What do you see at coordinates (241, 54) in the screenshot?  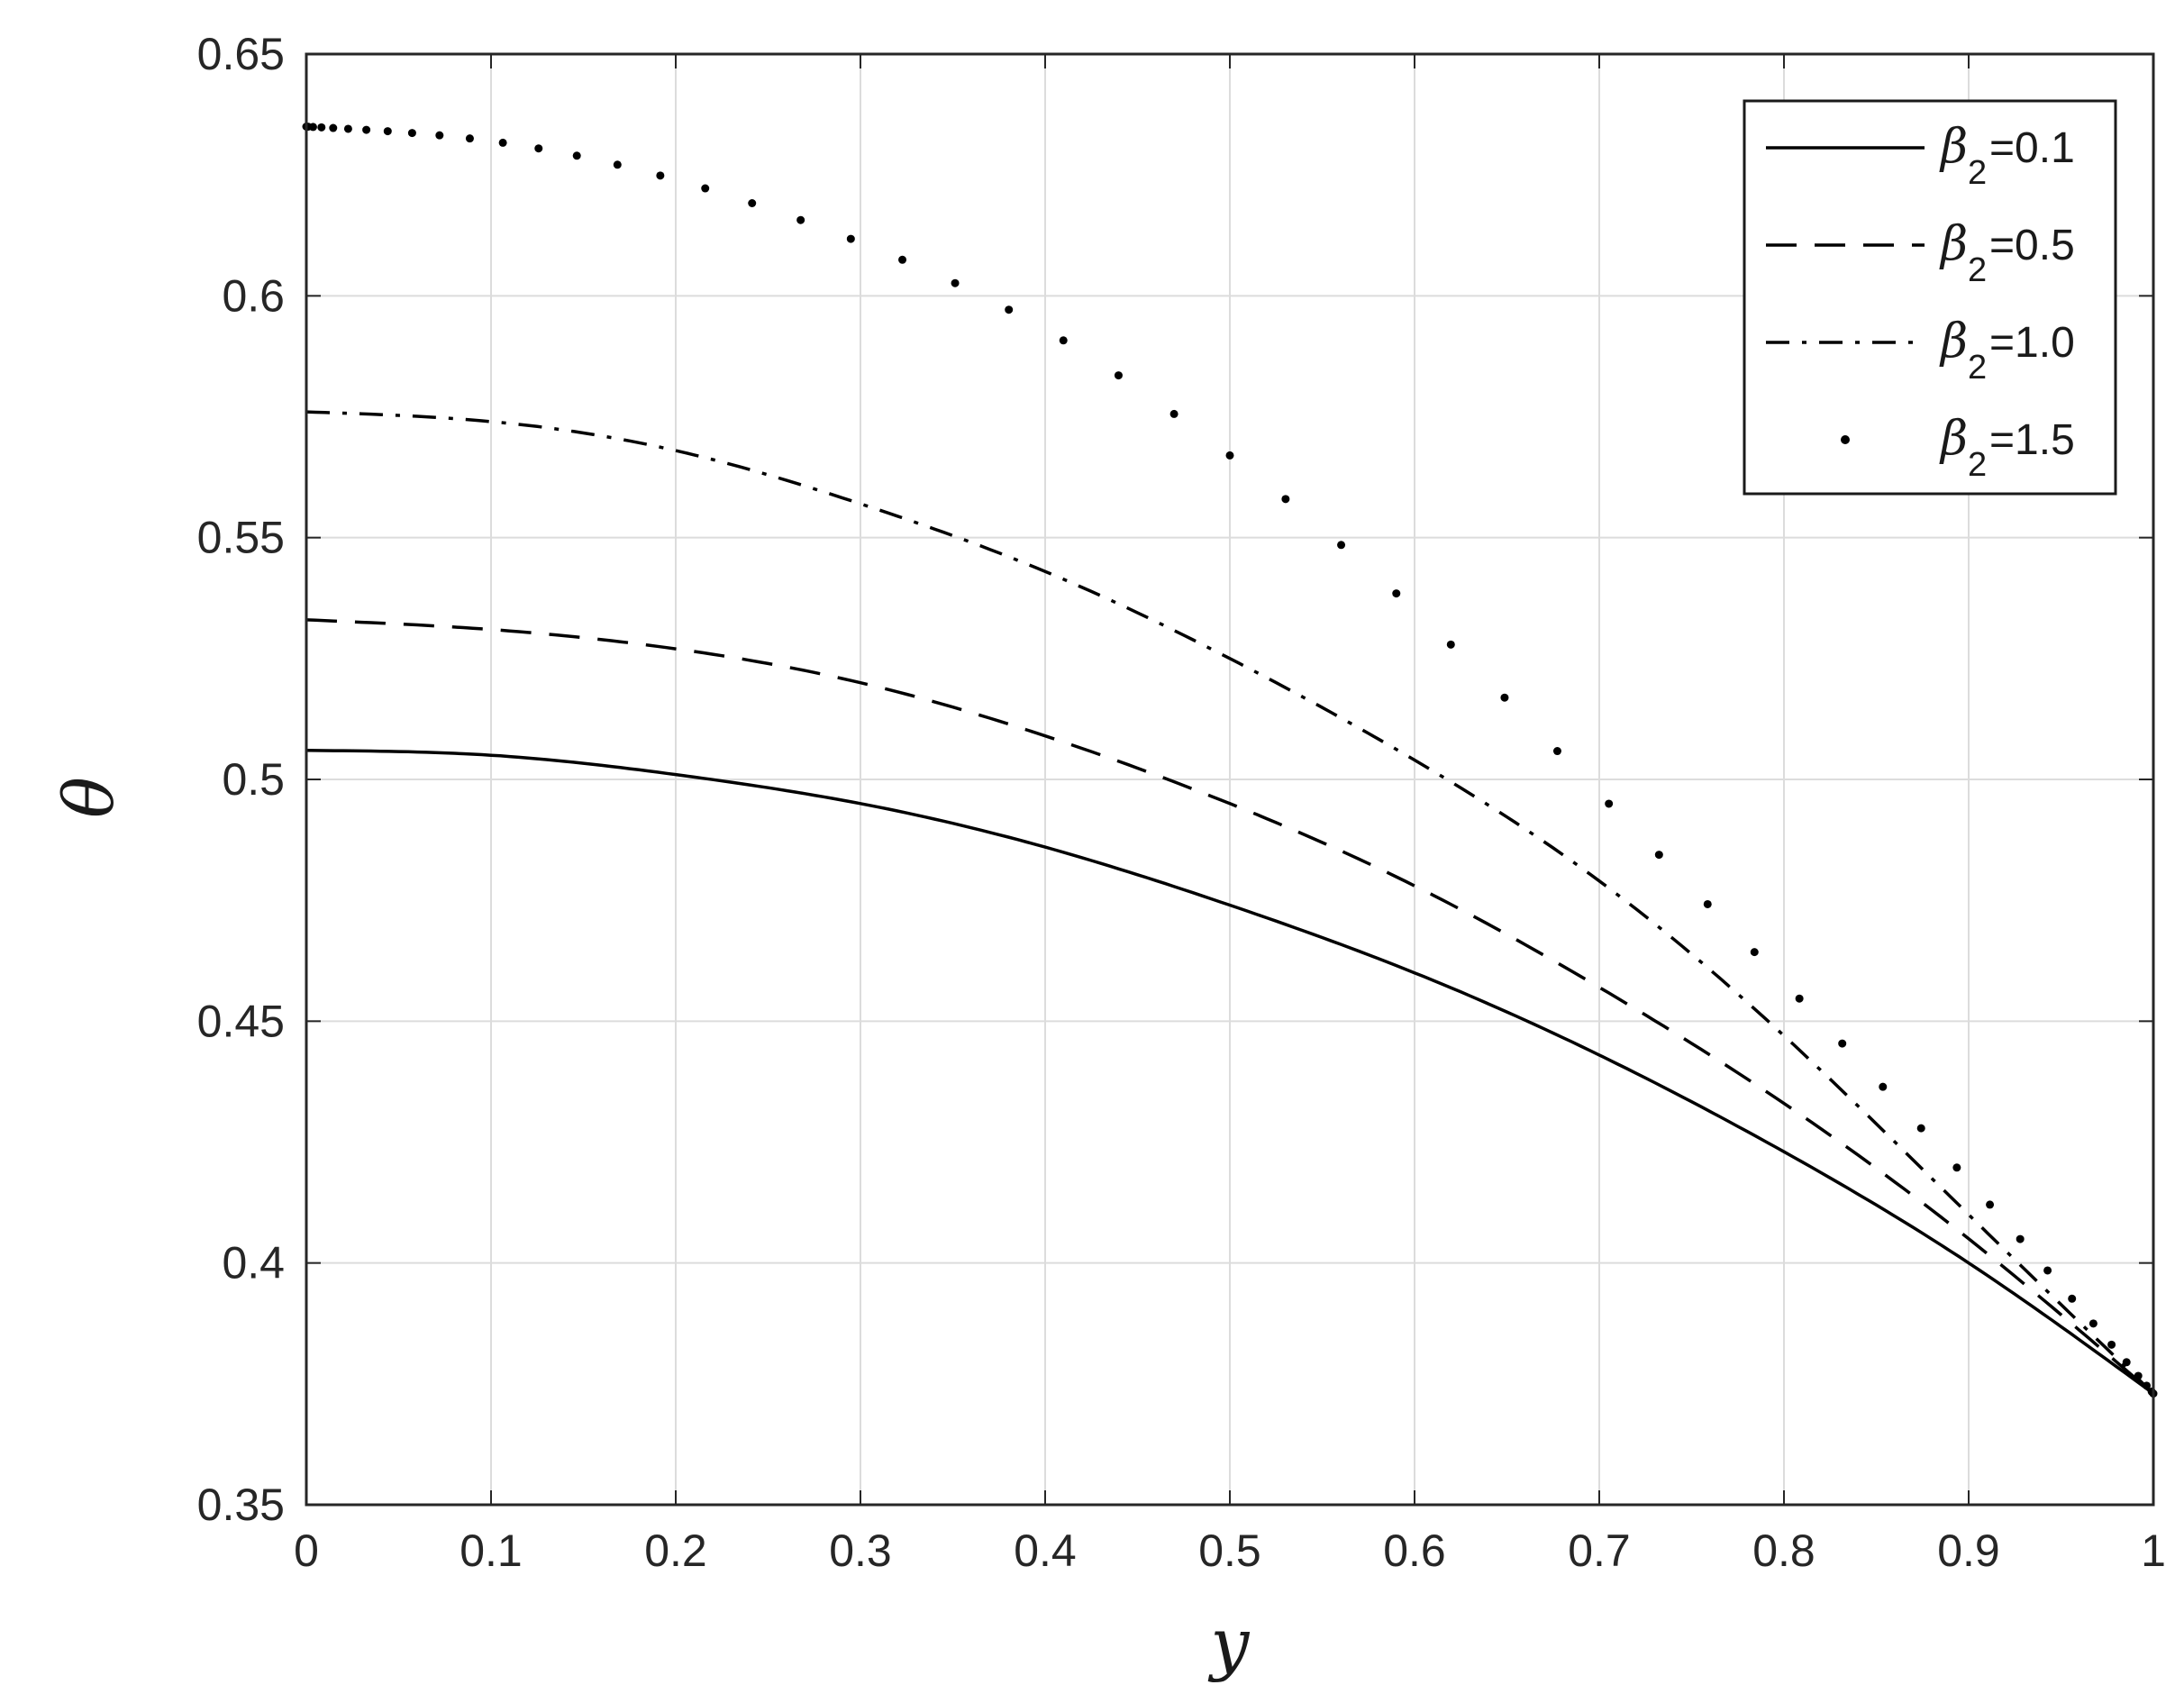 I see `y-tick-label: 0.65` at bounding box center [241, 54].